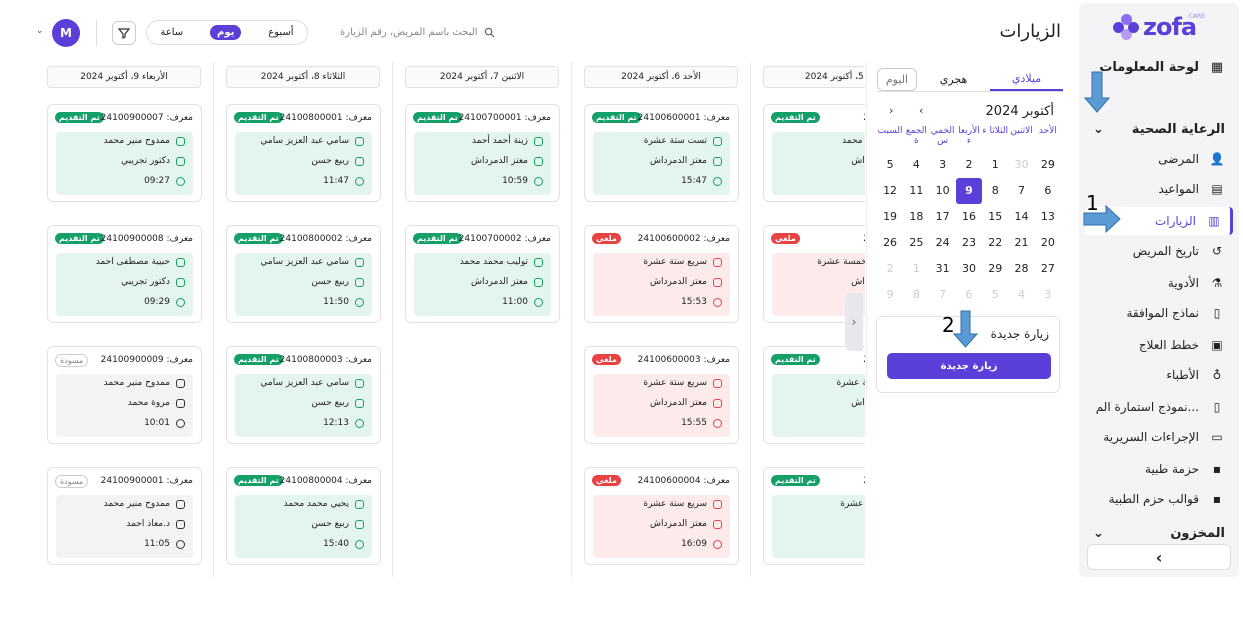  What do you see at coordinates (1159, 437) in the screenshot?
I see `sidebar-item-11: الإجراءات السريرية ▭` at bounding box center [1159, 437].